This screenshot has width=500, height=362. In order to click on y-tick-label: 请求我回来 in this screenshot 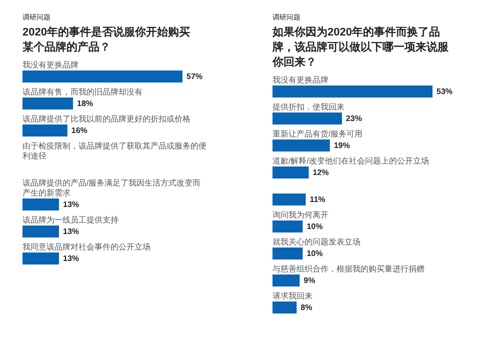, I will do `click(292, 296)`.